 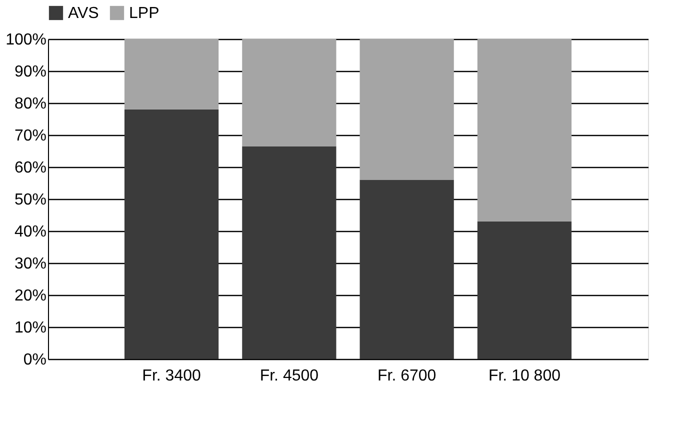 What do you see at coordinates (34, 360) in the screenshot?
I see `y-tick-label: 0%` at bounding box center [34, 360].